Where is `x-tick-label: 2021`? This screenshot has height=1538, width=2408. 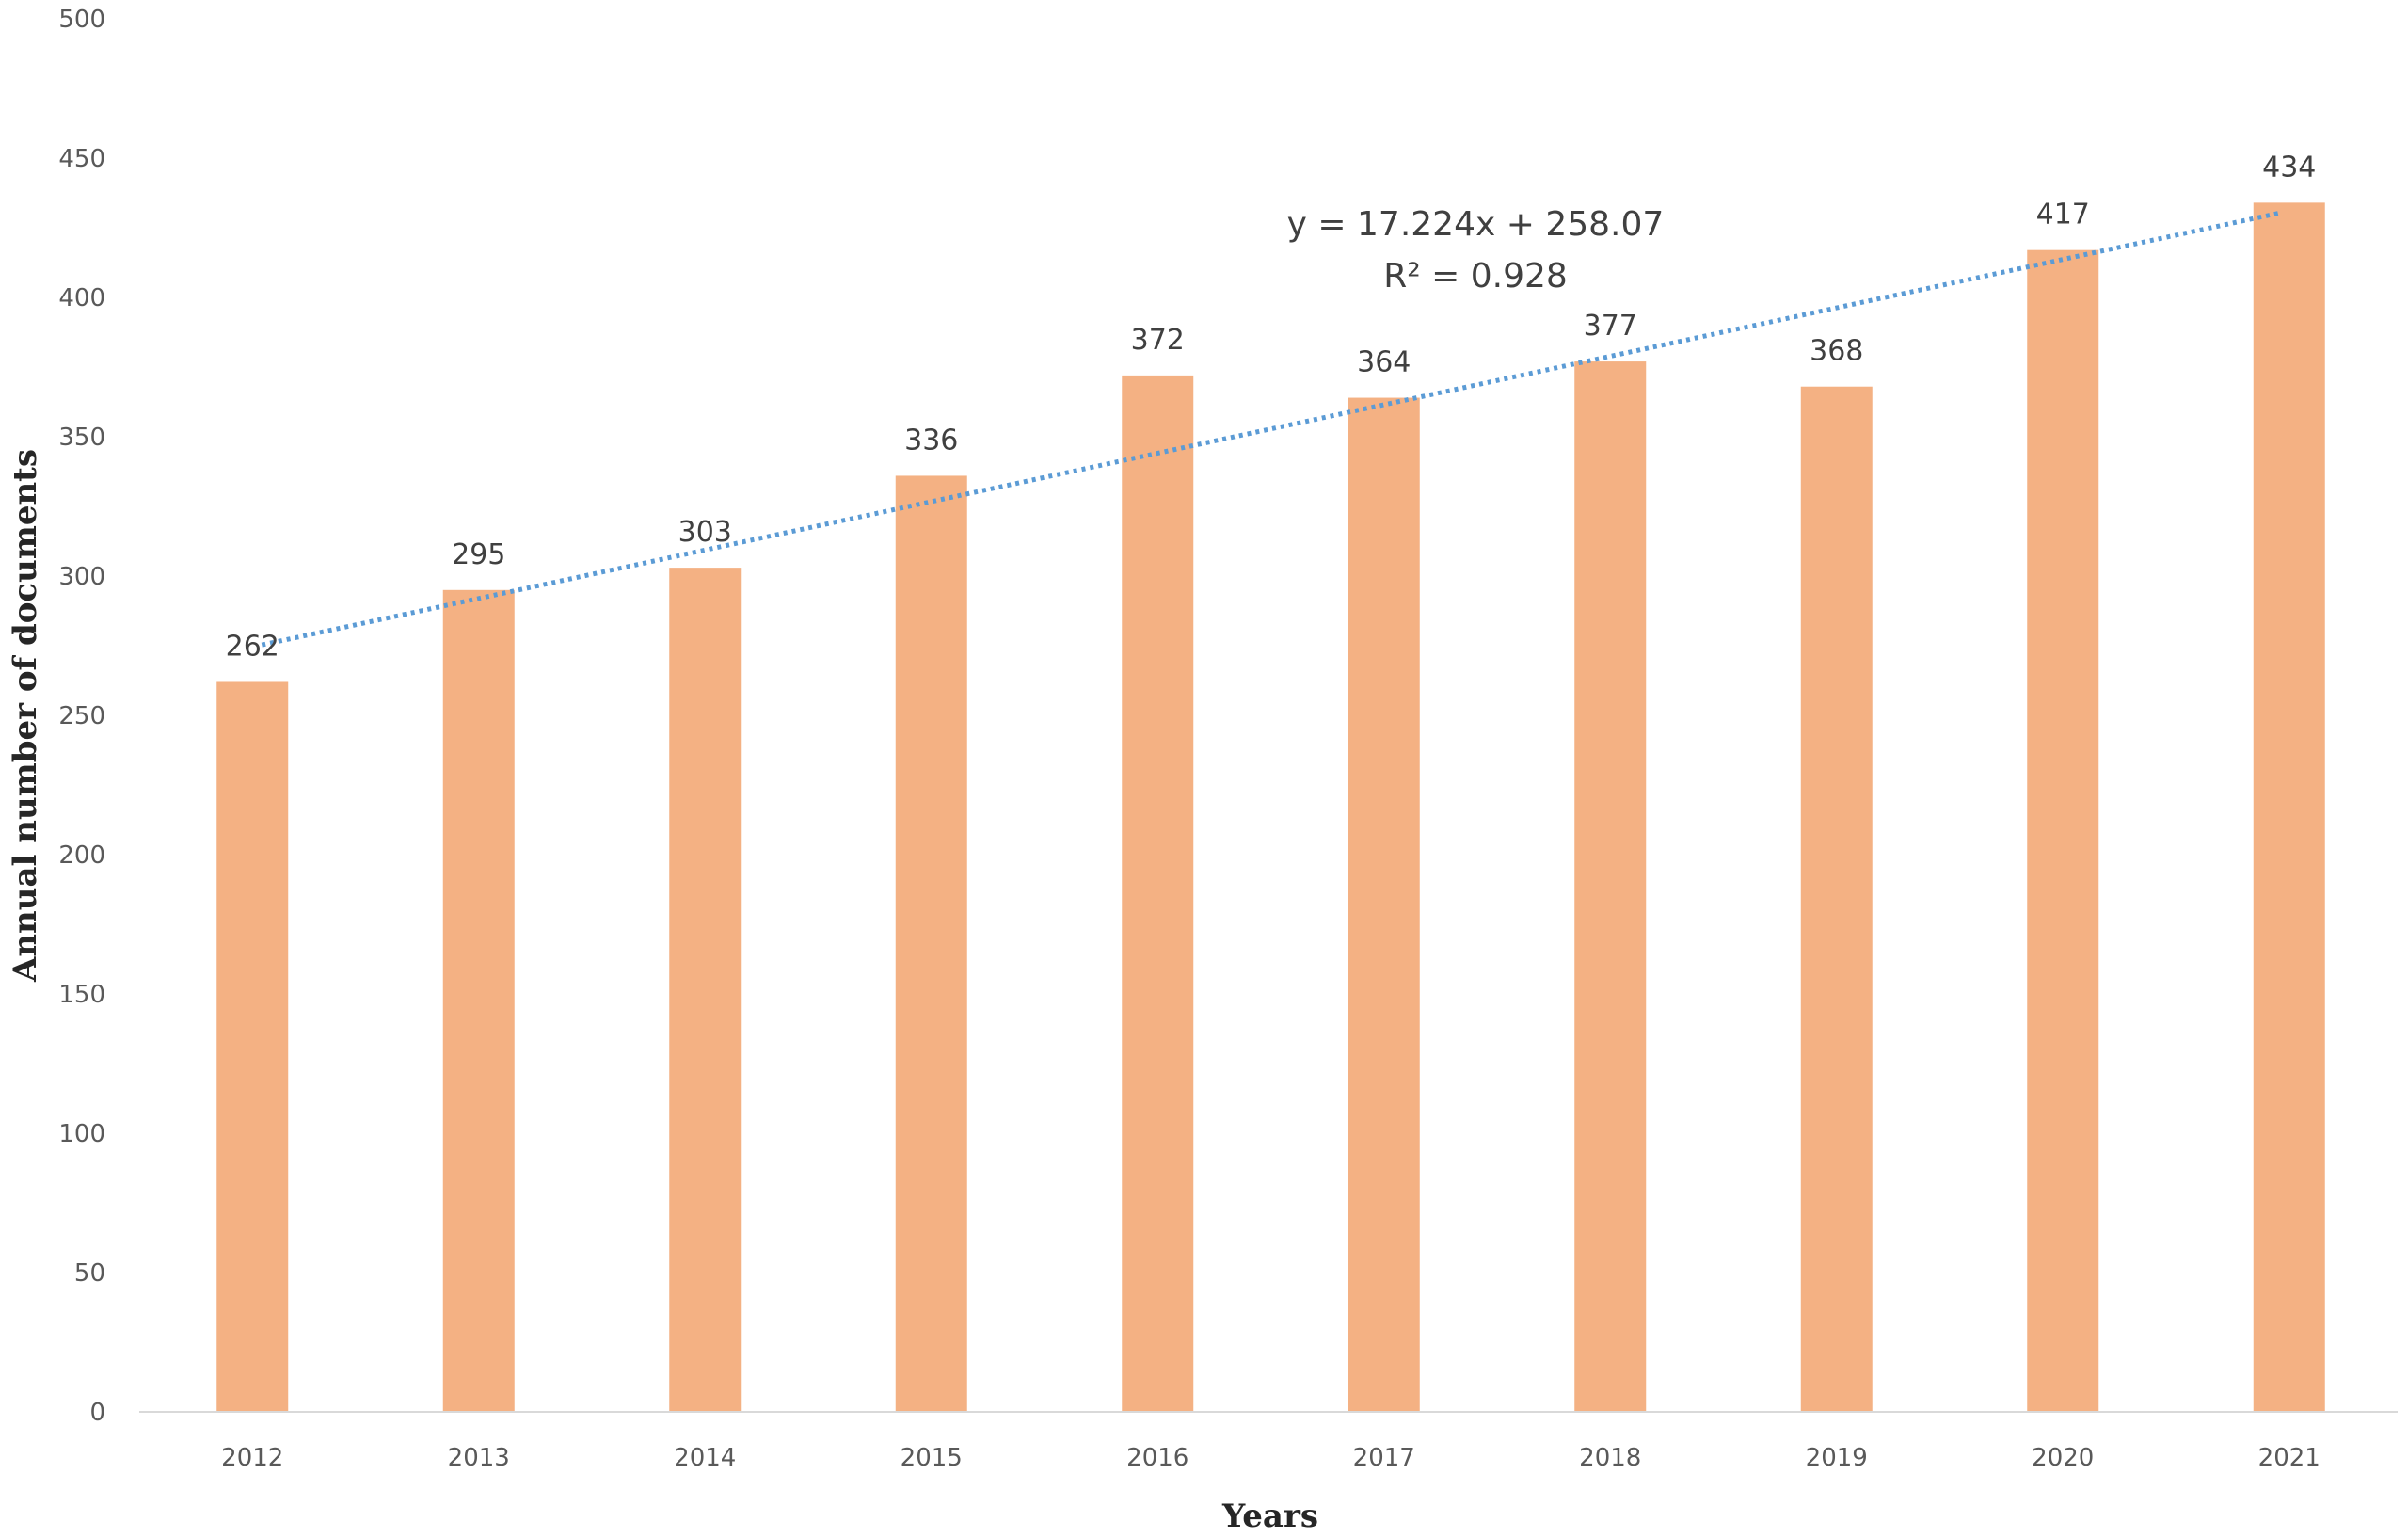 x-tick-label: 2021 is located at coordinates (2289, 1458).